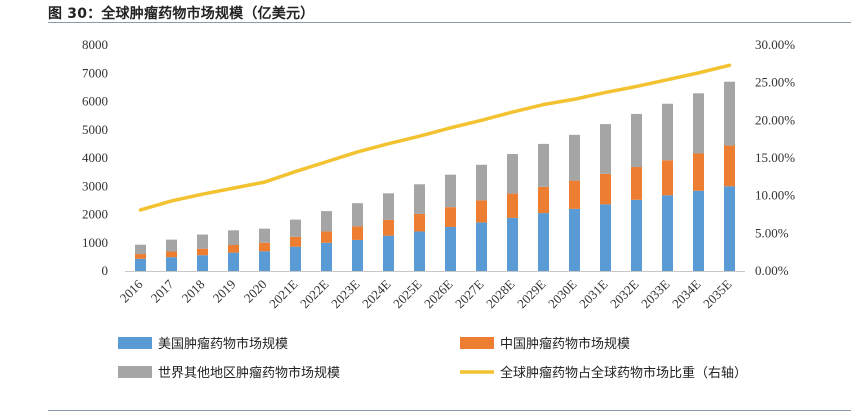  I want to click on left-axis-tick-label: 1000, so click(95, 242).